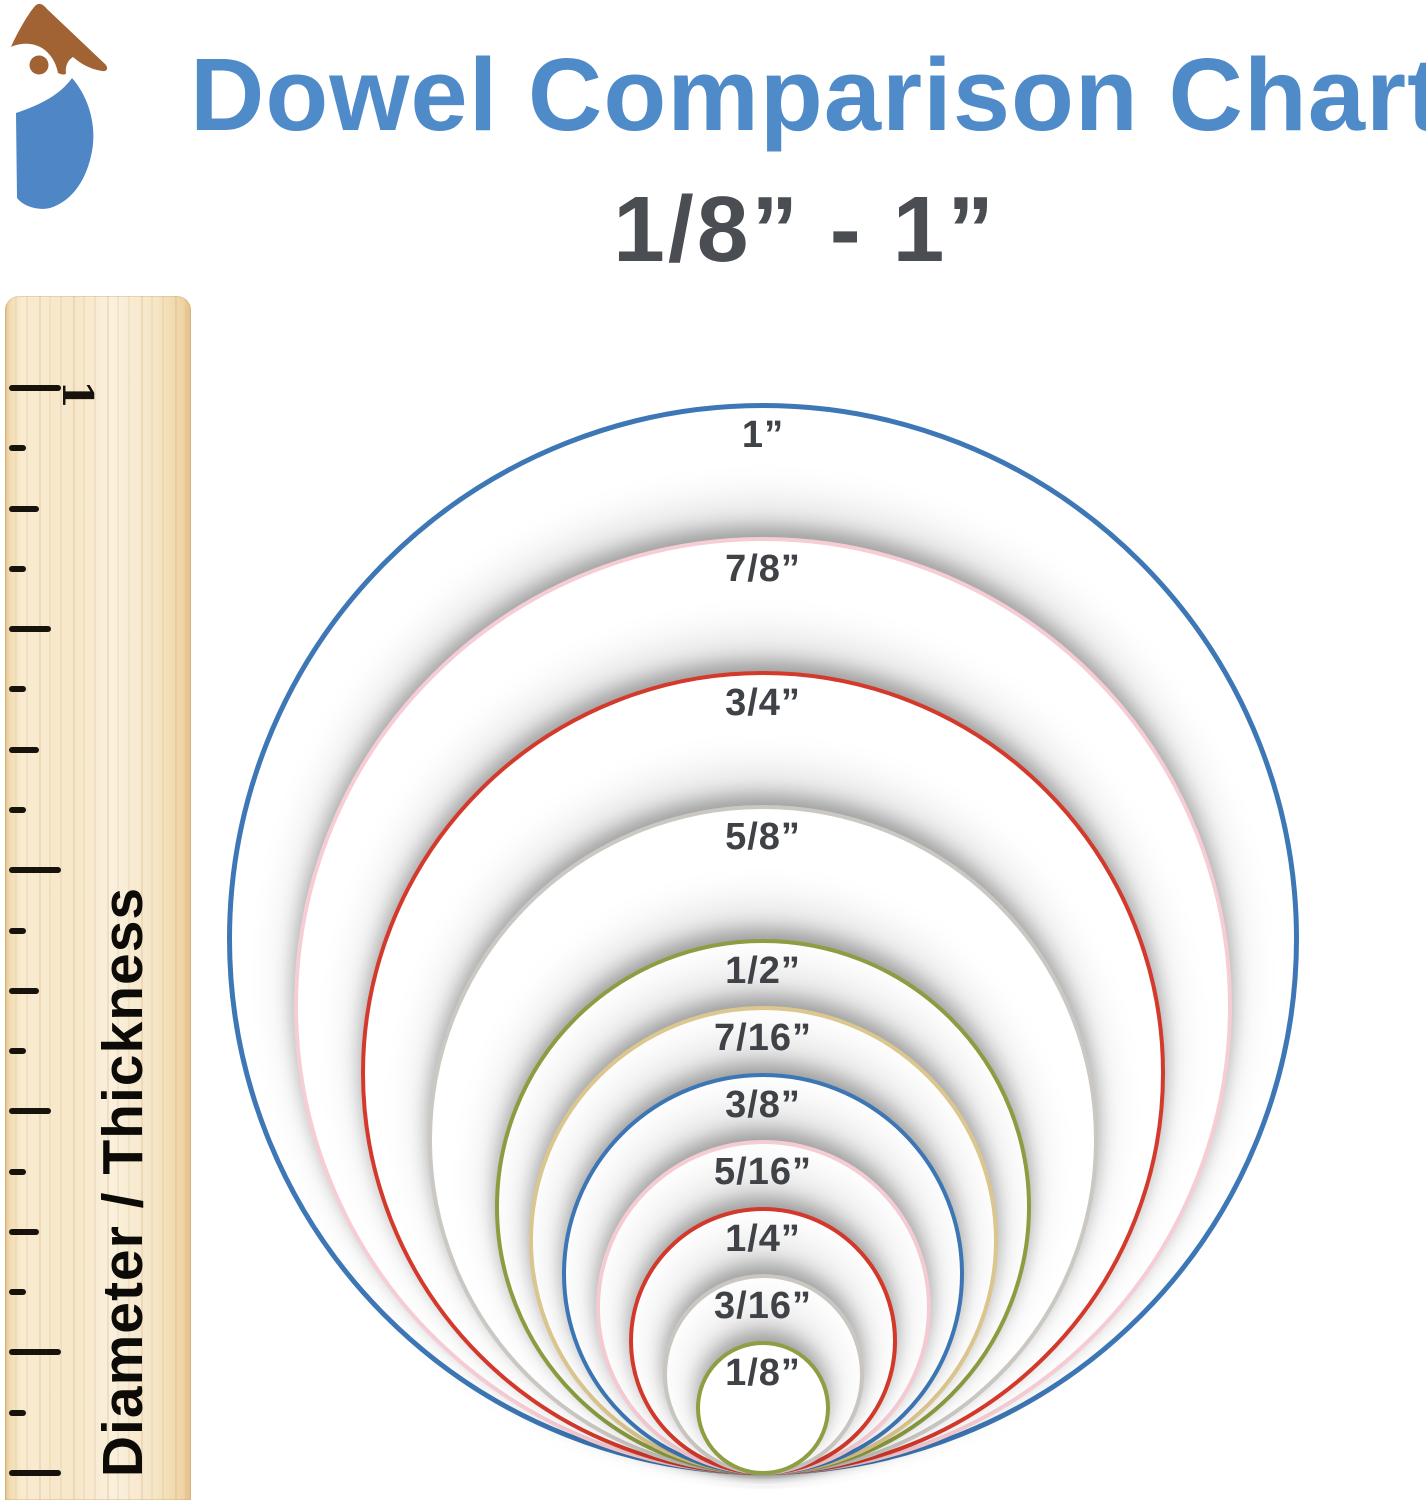 The image size is (1426, 1500). Describe the element at coordinates (39, 65) in the screenshot. I see `logo-eye-dot` at that location.